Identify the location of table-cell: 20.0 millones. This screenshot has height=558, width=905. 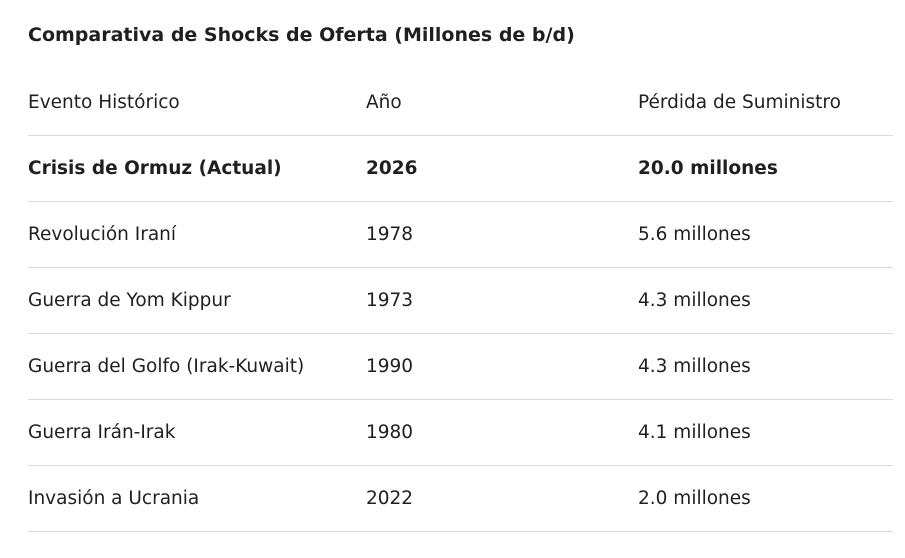
(765, 168).